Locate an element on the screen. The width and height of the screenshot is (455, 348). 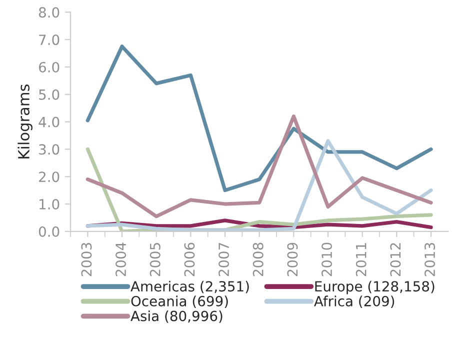
y-tick-label: 8.0 is located at coordinates (49, 12).